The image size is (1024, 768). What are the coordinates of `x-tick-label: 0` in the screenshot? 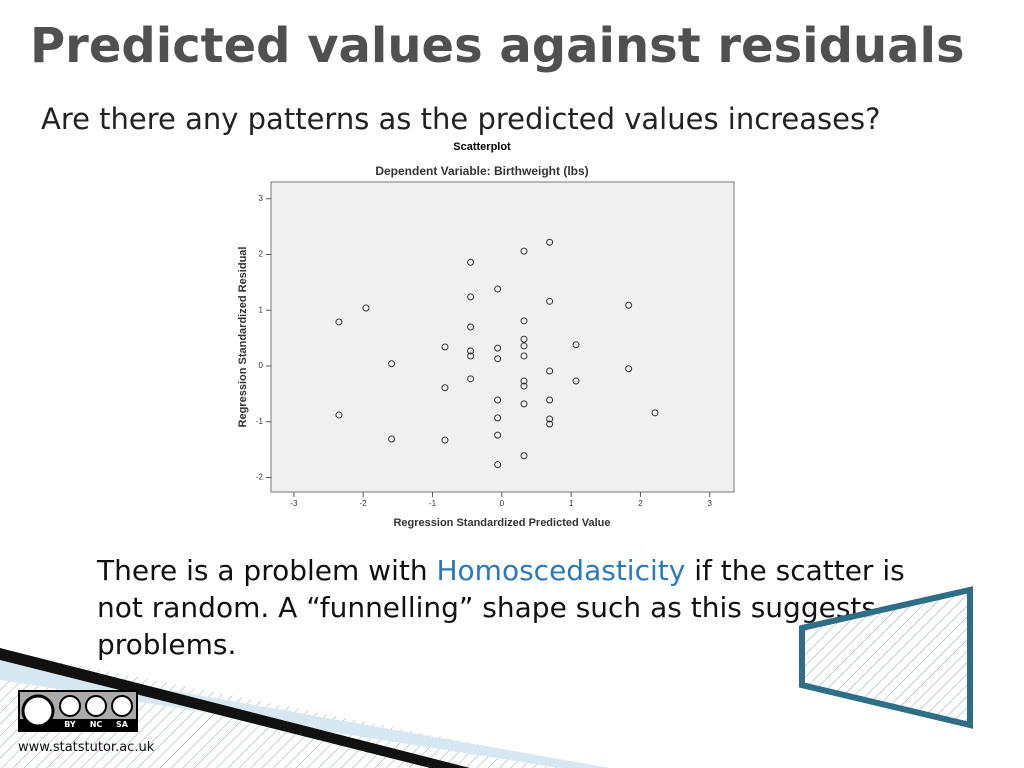 It's located at (502, 503).